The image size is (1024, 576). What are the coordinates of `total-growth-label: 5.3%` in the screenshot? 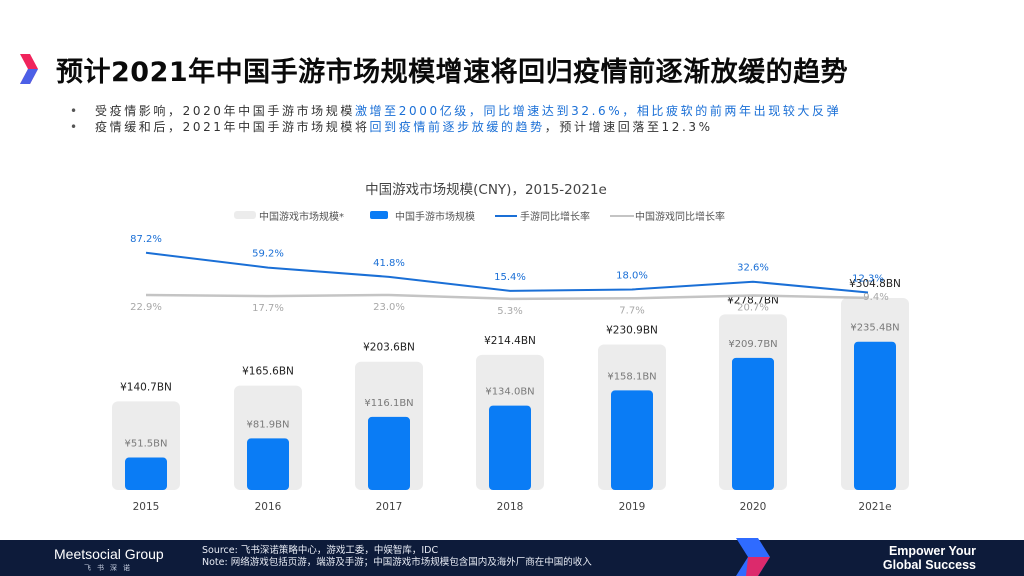 It's located at (509, 311).